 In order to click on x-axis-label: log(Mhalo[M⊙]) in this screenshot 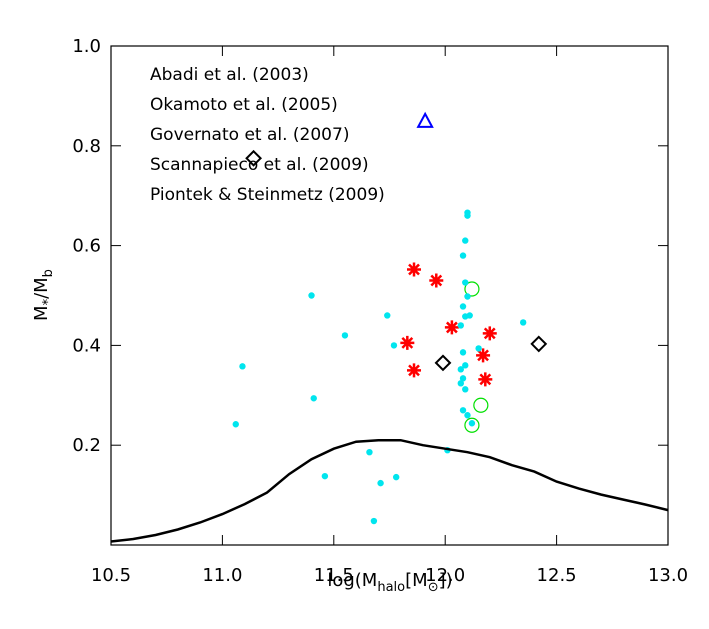, I will do `click(389, 582)`.